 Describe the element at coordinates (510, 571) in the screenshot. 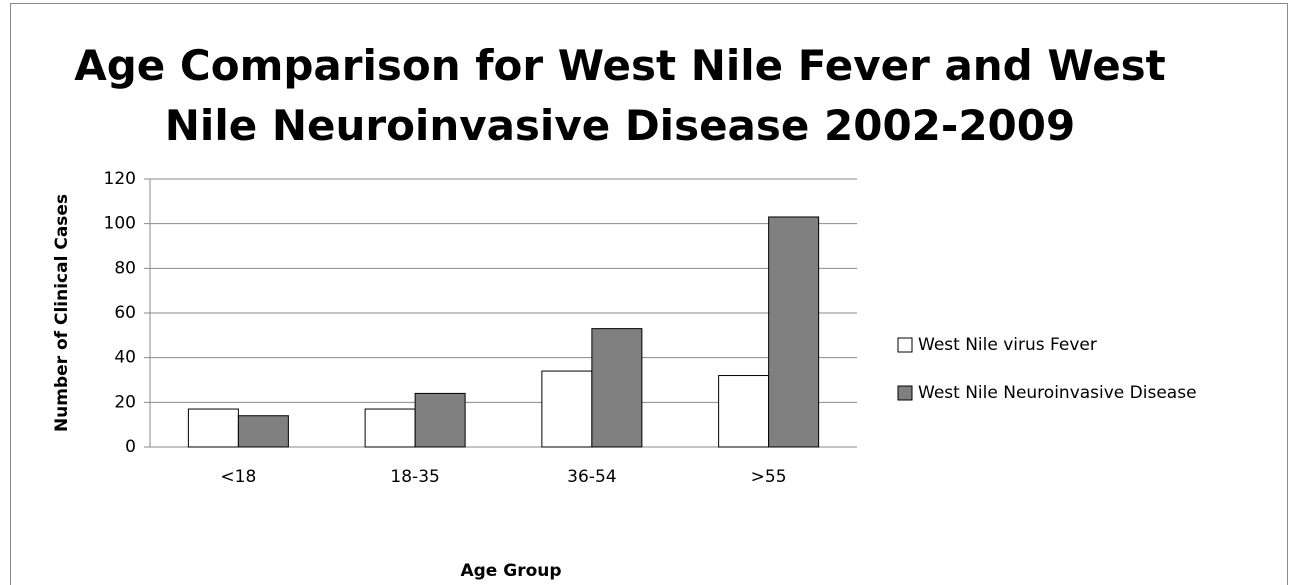

I see `x-axis-label: Age Group` at that location.